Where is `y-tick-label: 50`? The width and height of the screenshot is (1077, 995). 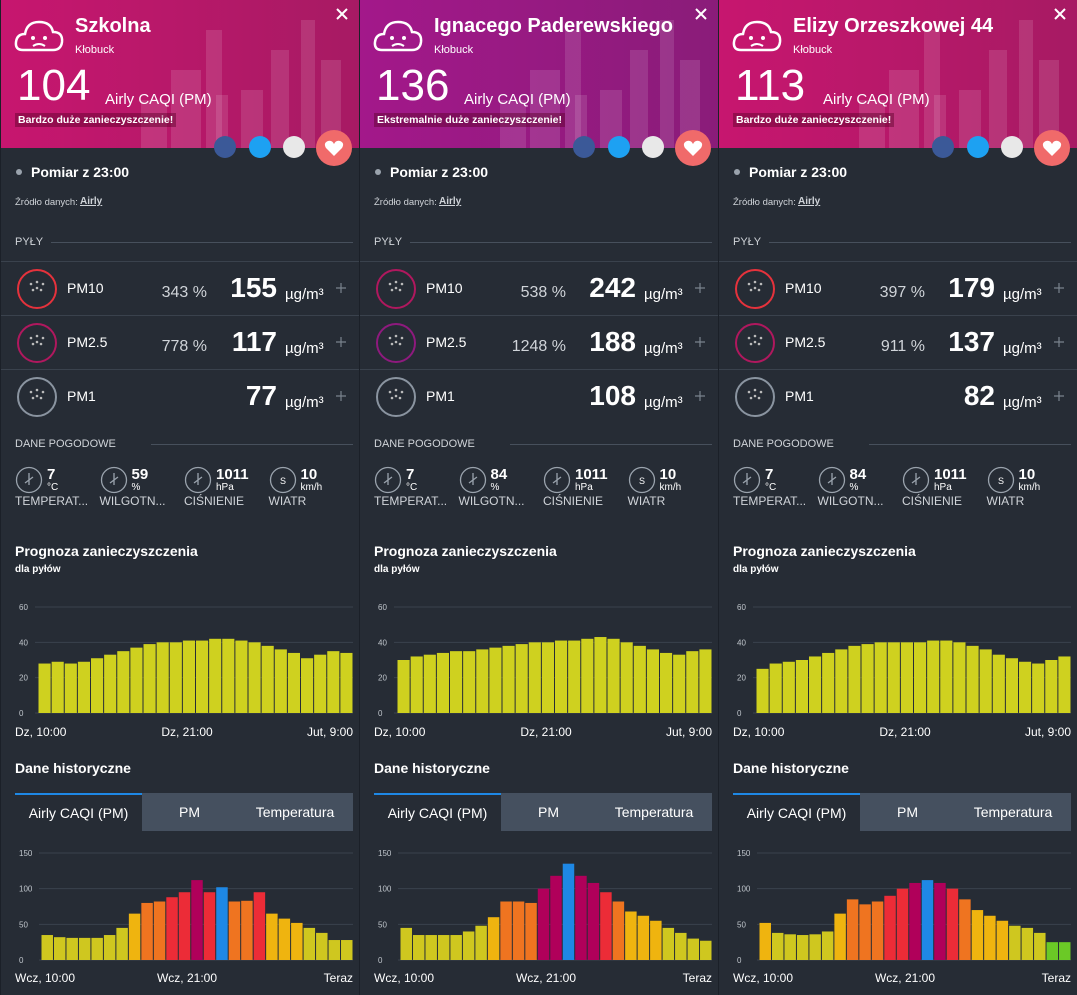
y-tick-label: 50 is located at coordinates (23, 924).